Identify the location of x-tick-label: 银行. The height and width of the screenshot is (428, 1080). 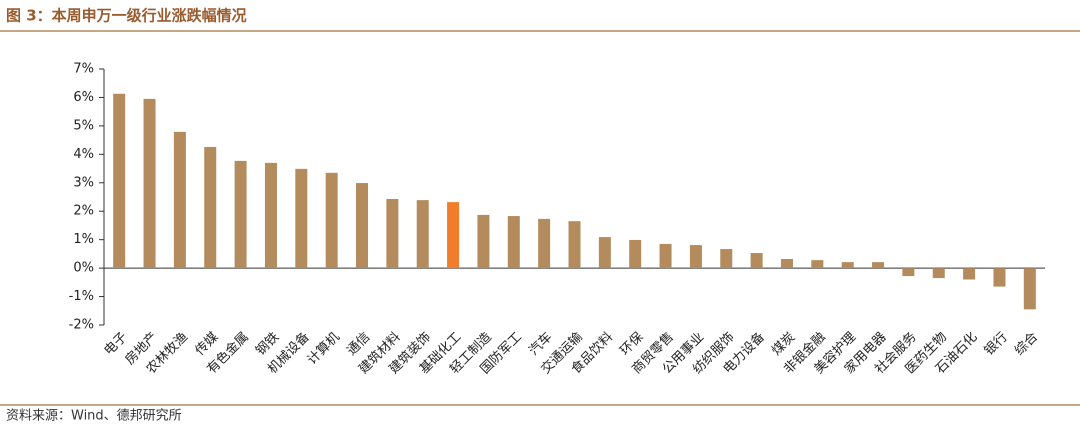
(996, 344).